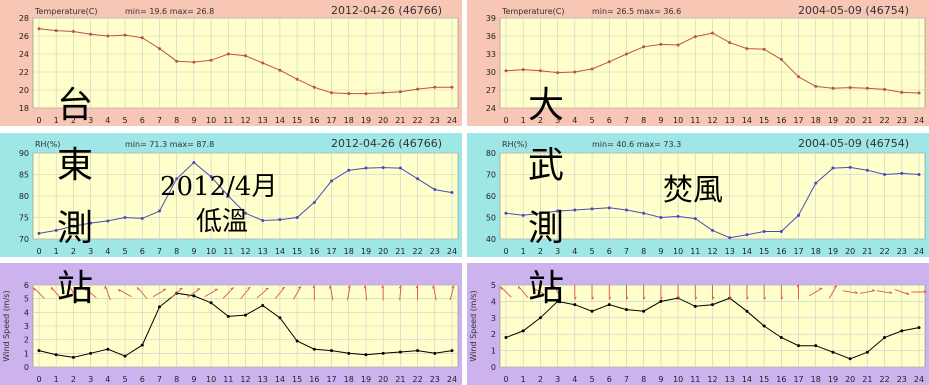  I want to click on x-tick-label: 14, so click(280, 251).